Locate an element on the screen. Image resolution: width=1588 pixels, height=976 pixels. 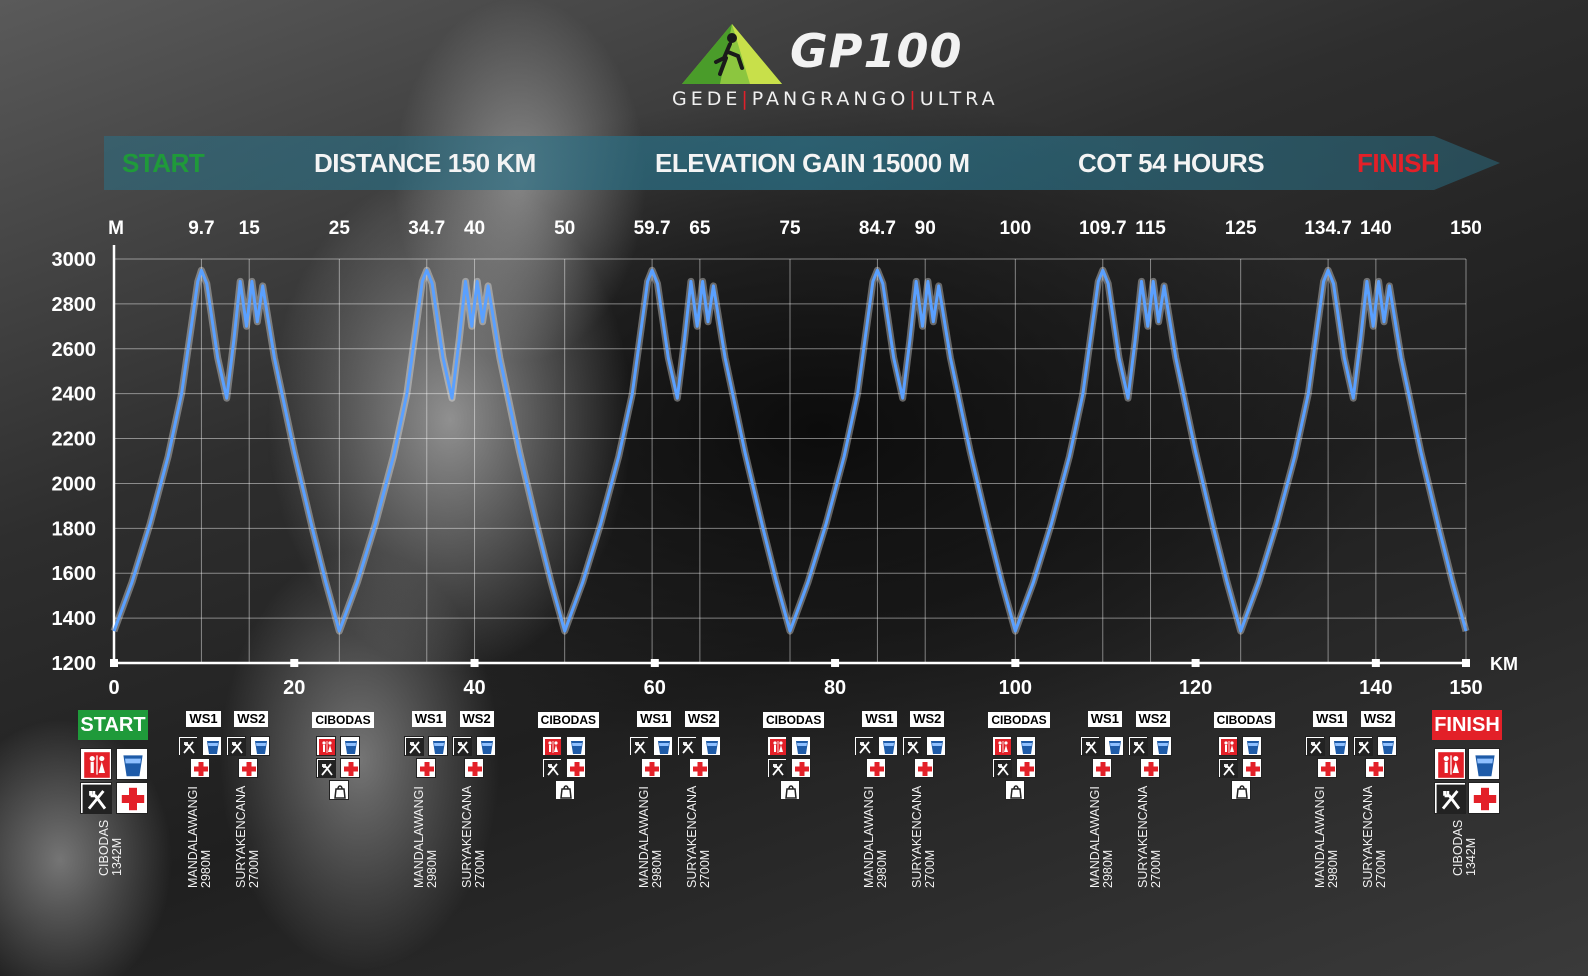
x-tick-top-label: 134.7 is located at coordinates (1328, 228).